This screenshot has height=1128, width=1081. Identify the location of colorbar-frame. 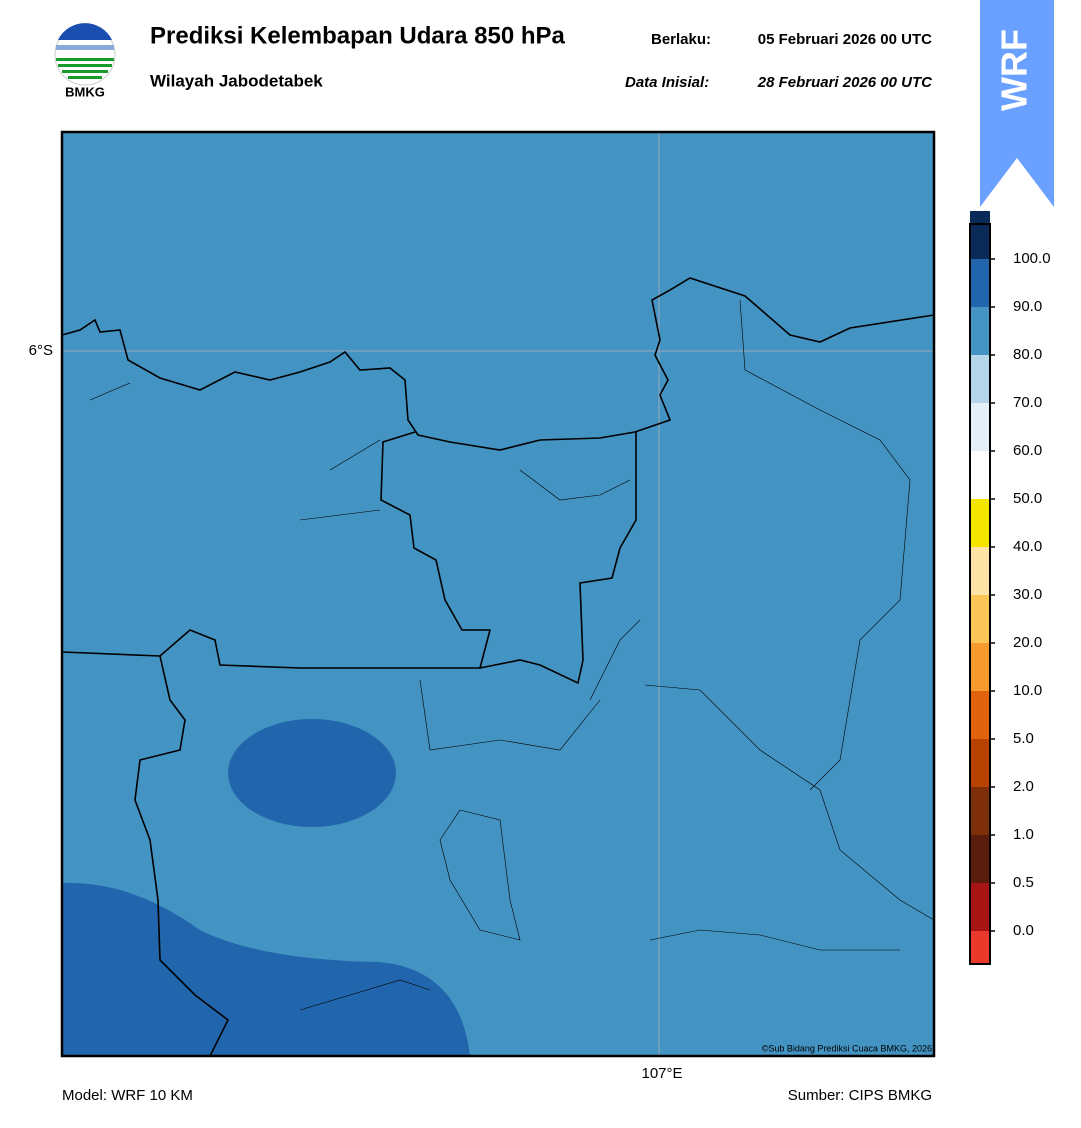
(980, 594).